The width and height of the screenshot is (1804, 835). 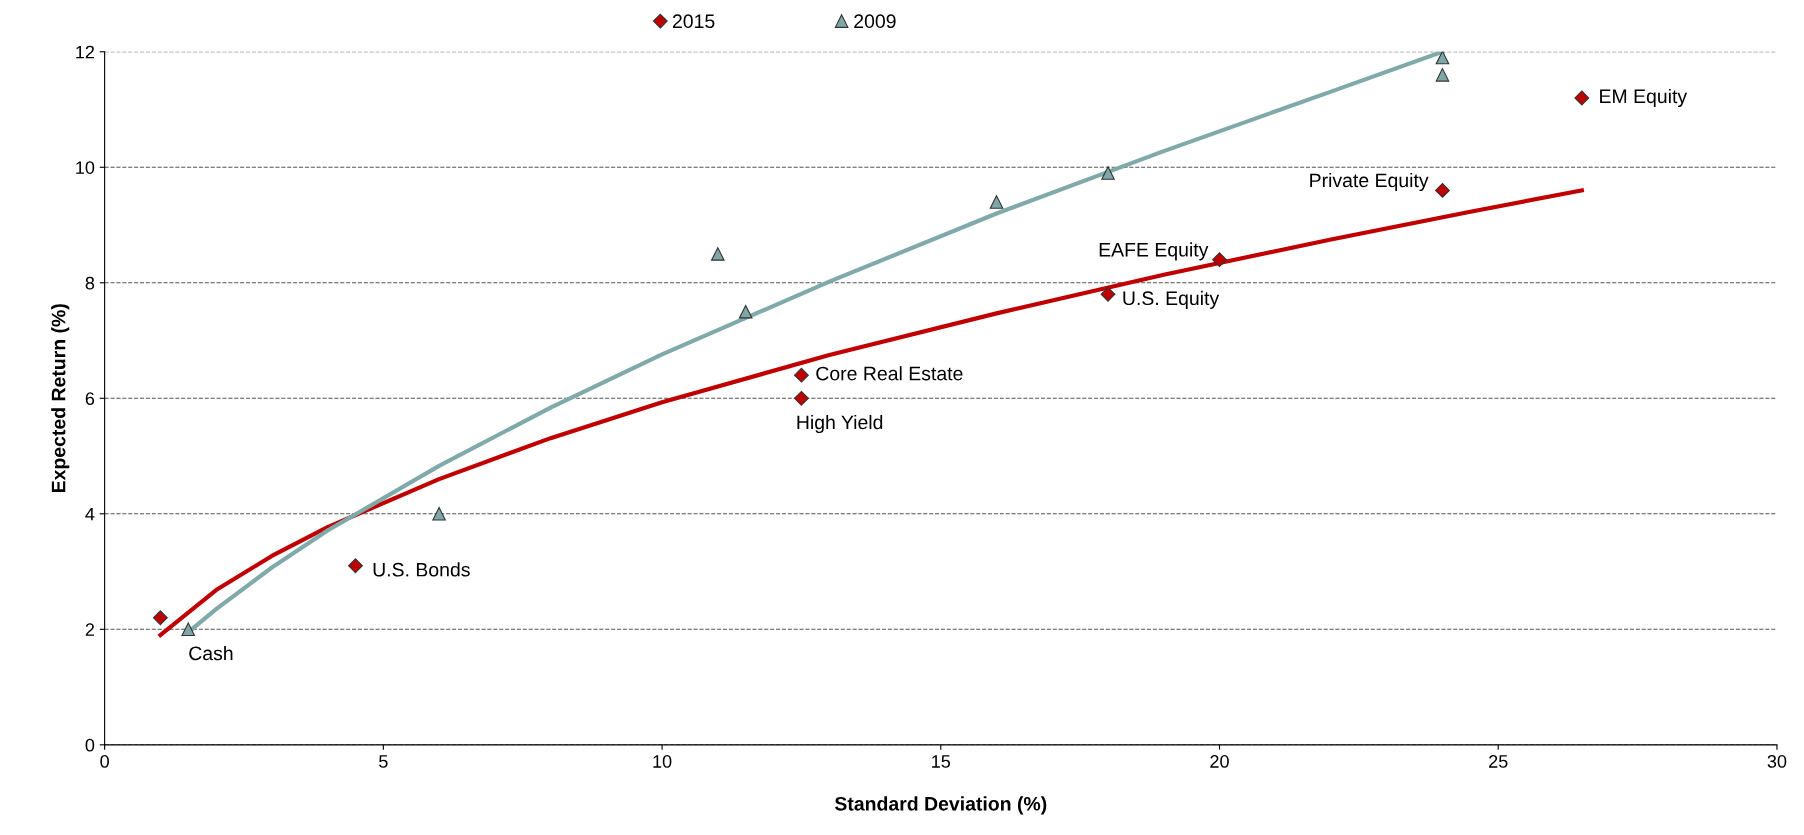 I want to click on x-tick-label: 20, so click(x=1219, y=761).